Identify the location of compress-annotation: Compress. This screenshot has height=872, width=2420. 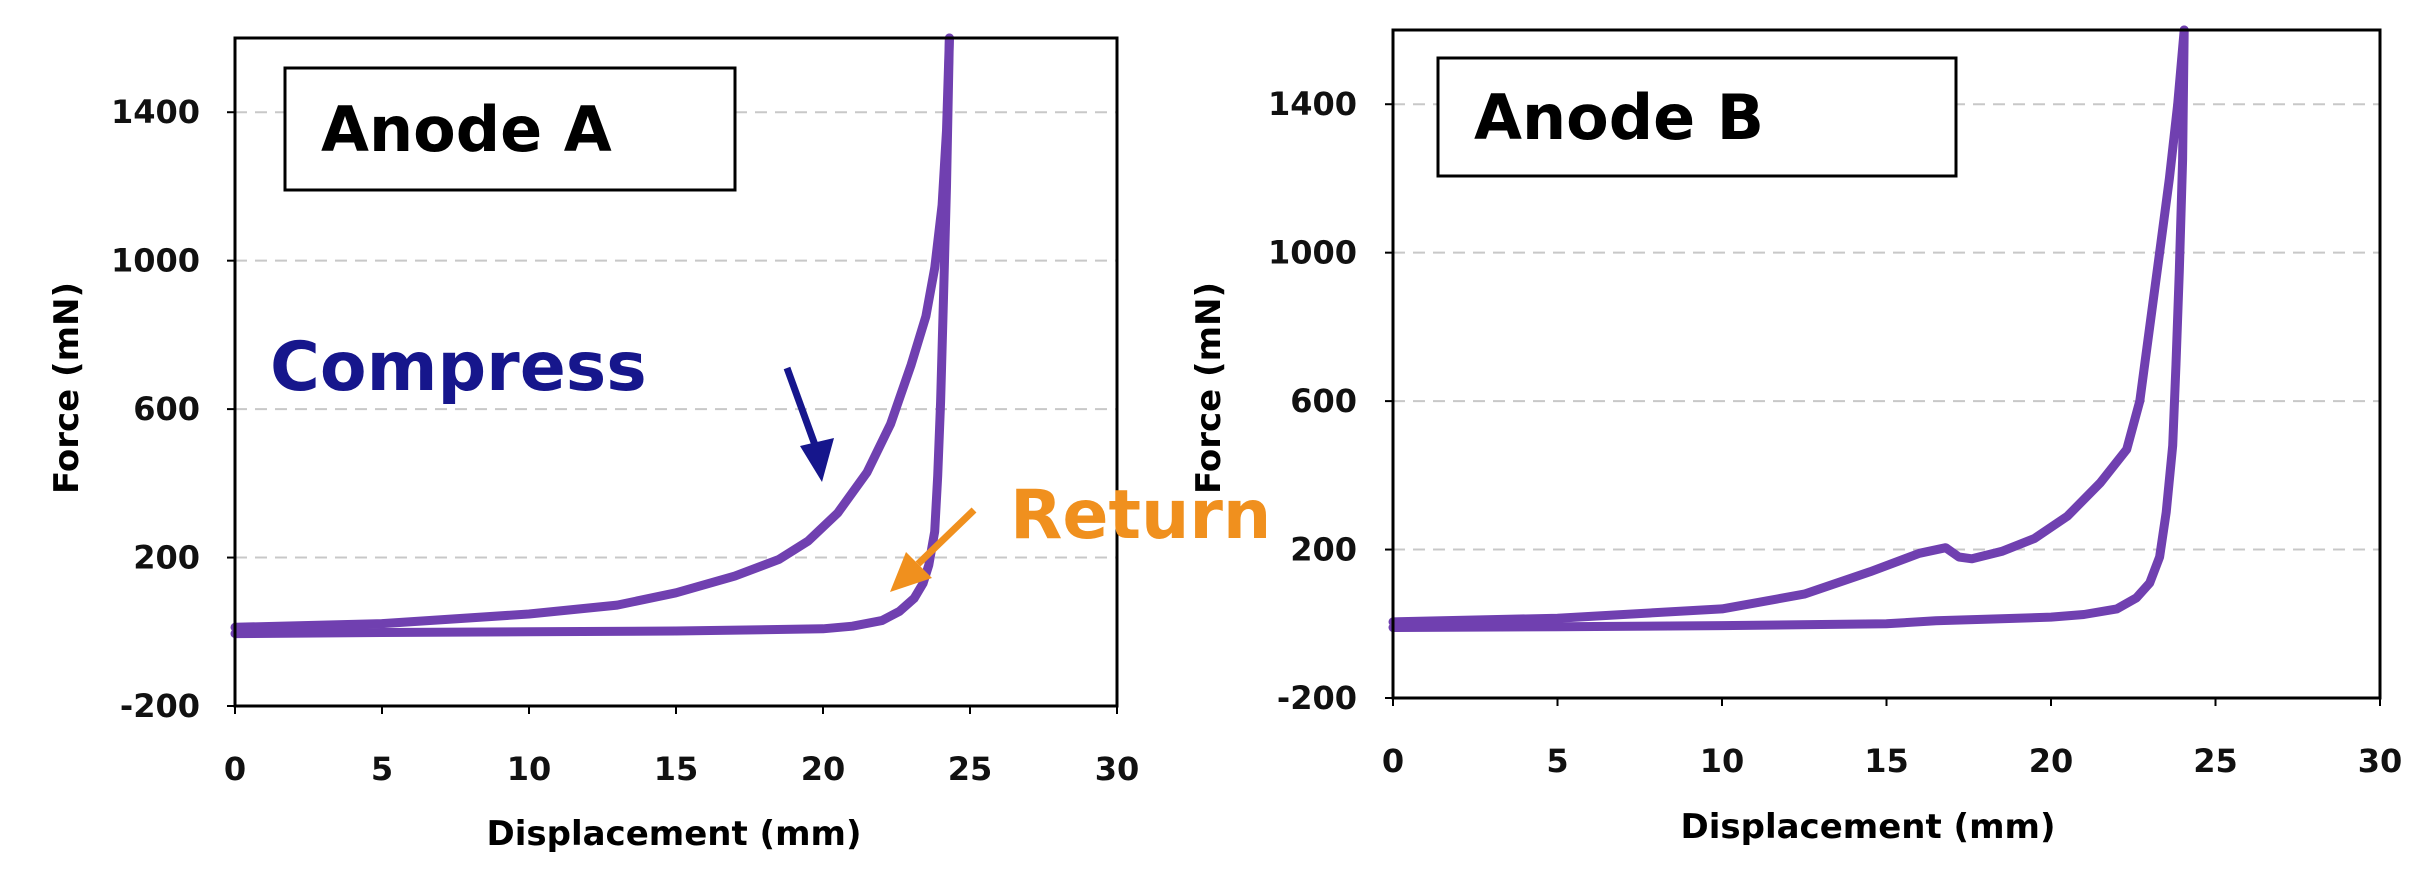
(458, 367).